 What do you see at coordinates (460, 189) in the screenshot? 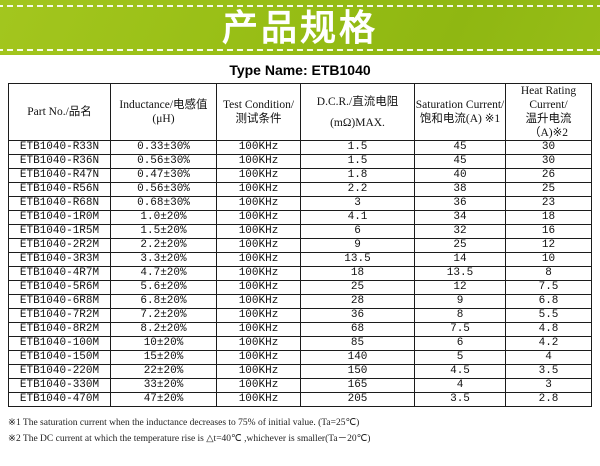
I see `cell-saturation-current: 38` at bounding box center [460, 189].